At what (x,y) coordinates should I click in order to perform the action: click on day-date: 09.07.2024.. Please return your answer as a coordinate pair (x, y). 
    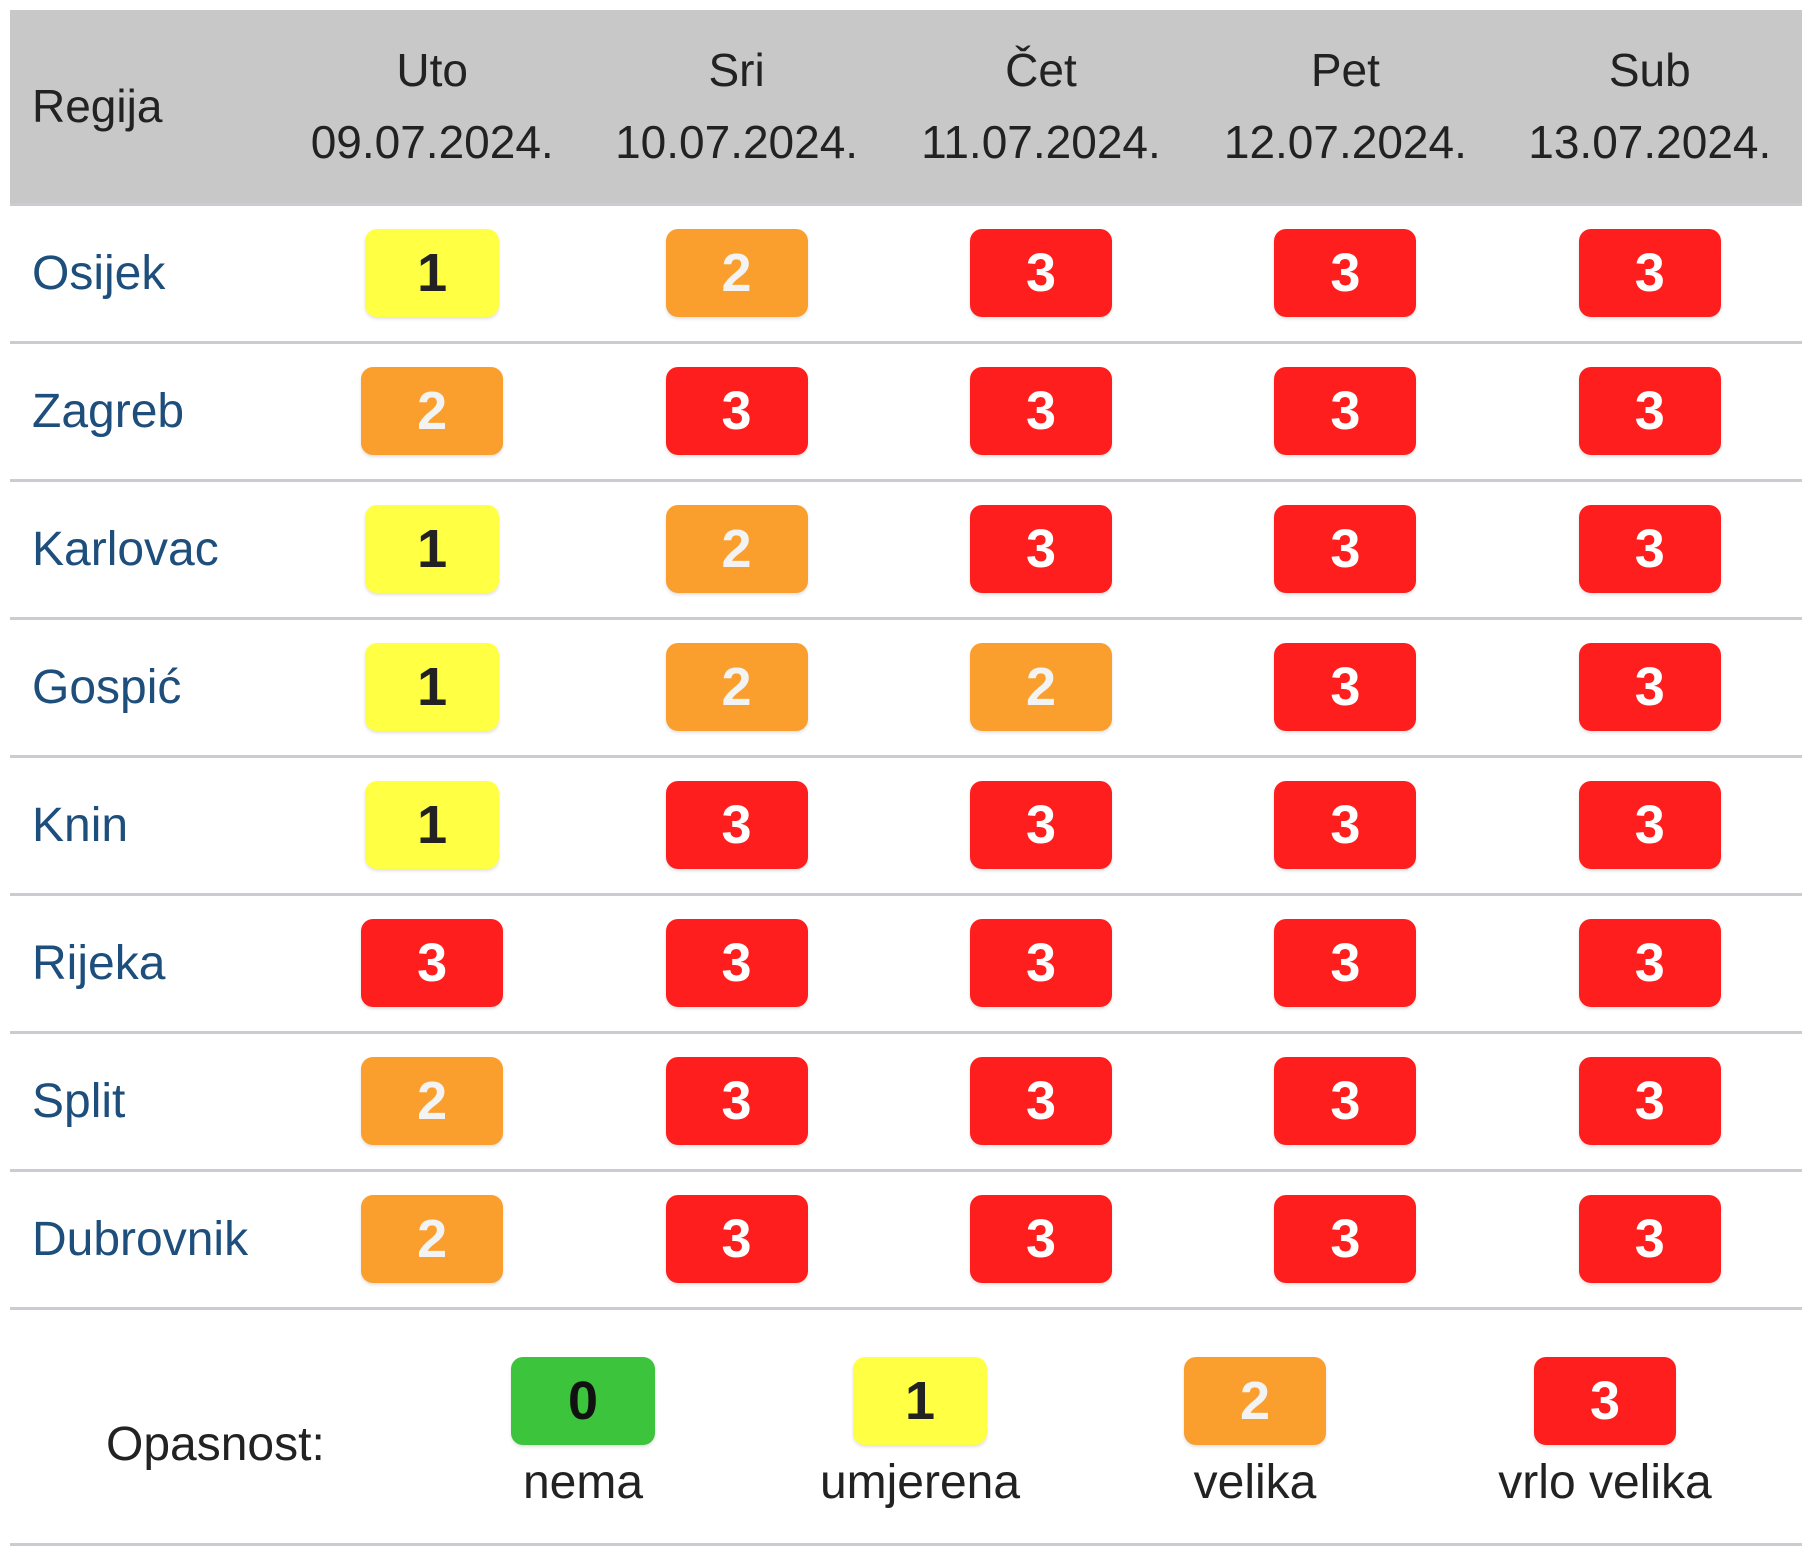
    Looking at the image, I should click on (432, 142).